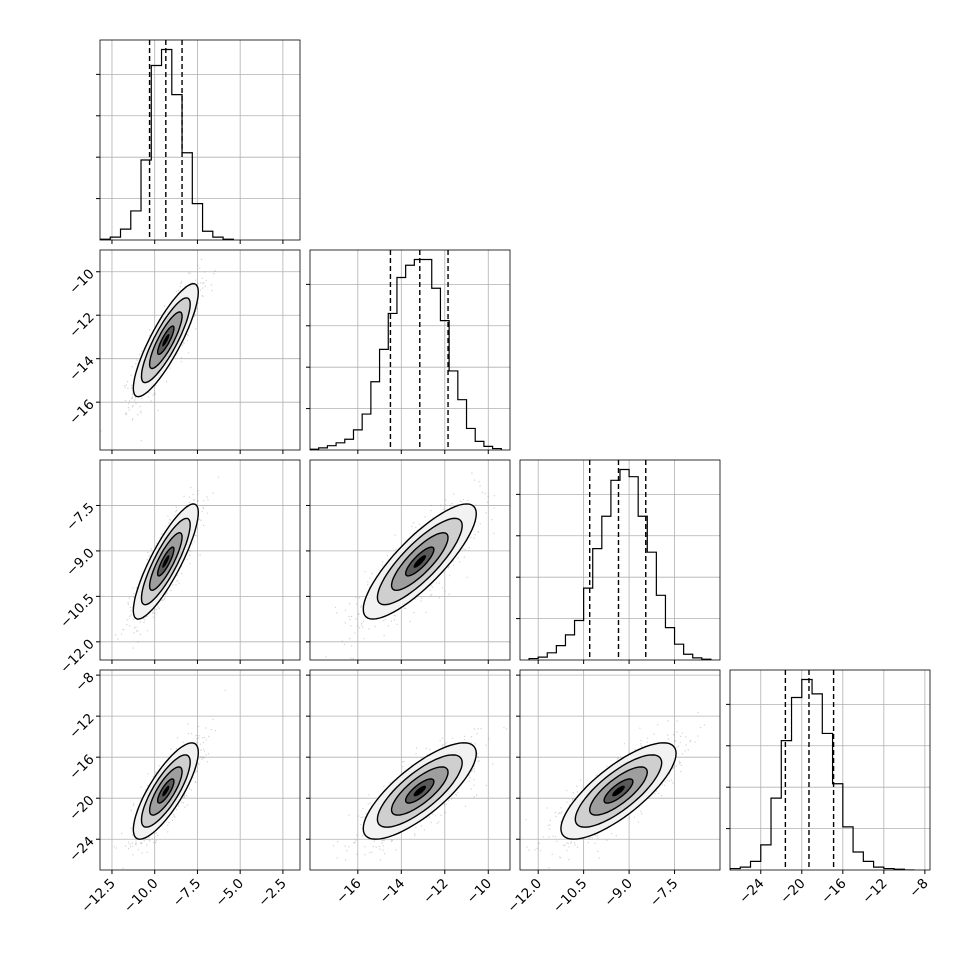  I want to click on scatter-panel-p1-p2, so click(408, 561).